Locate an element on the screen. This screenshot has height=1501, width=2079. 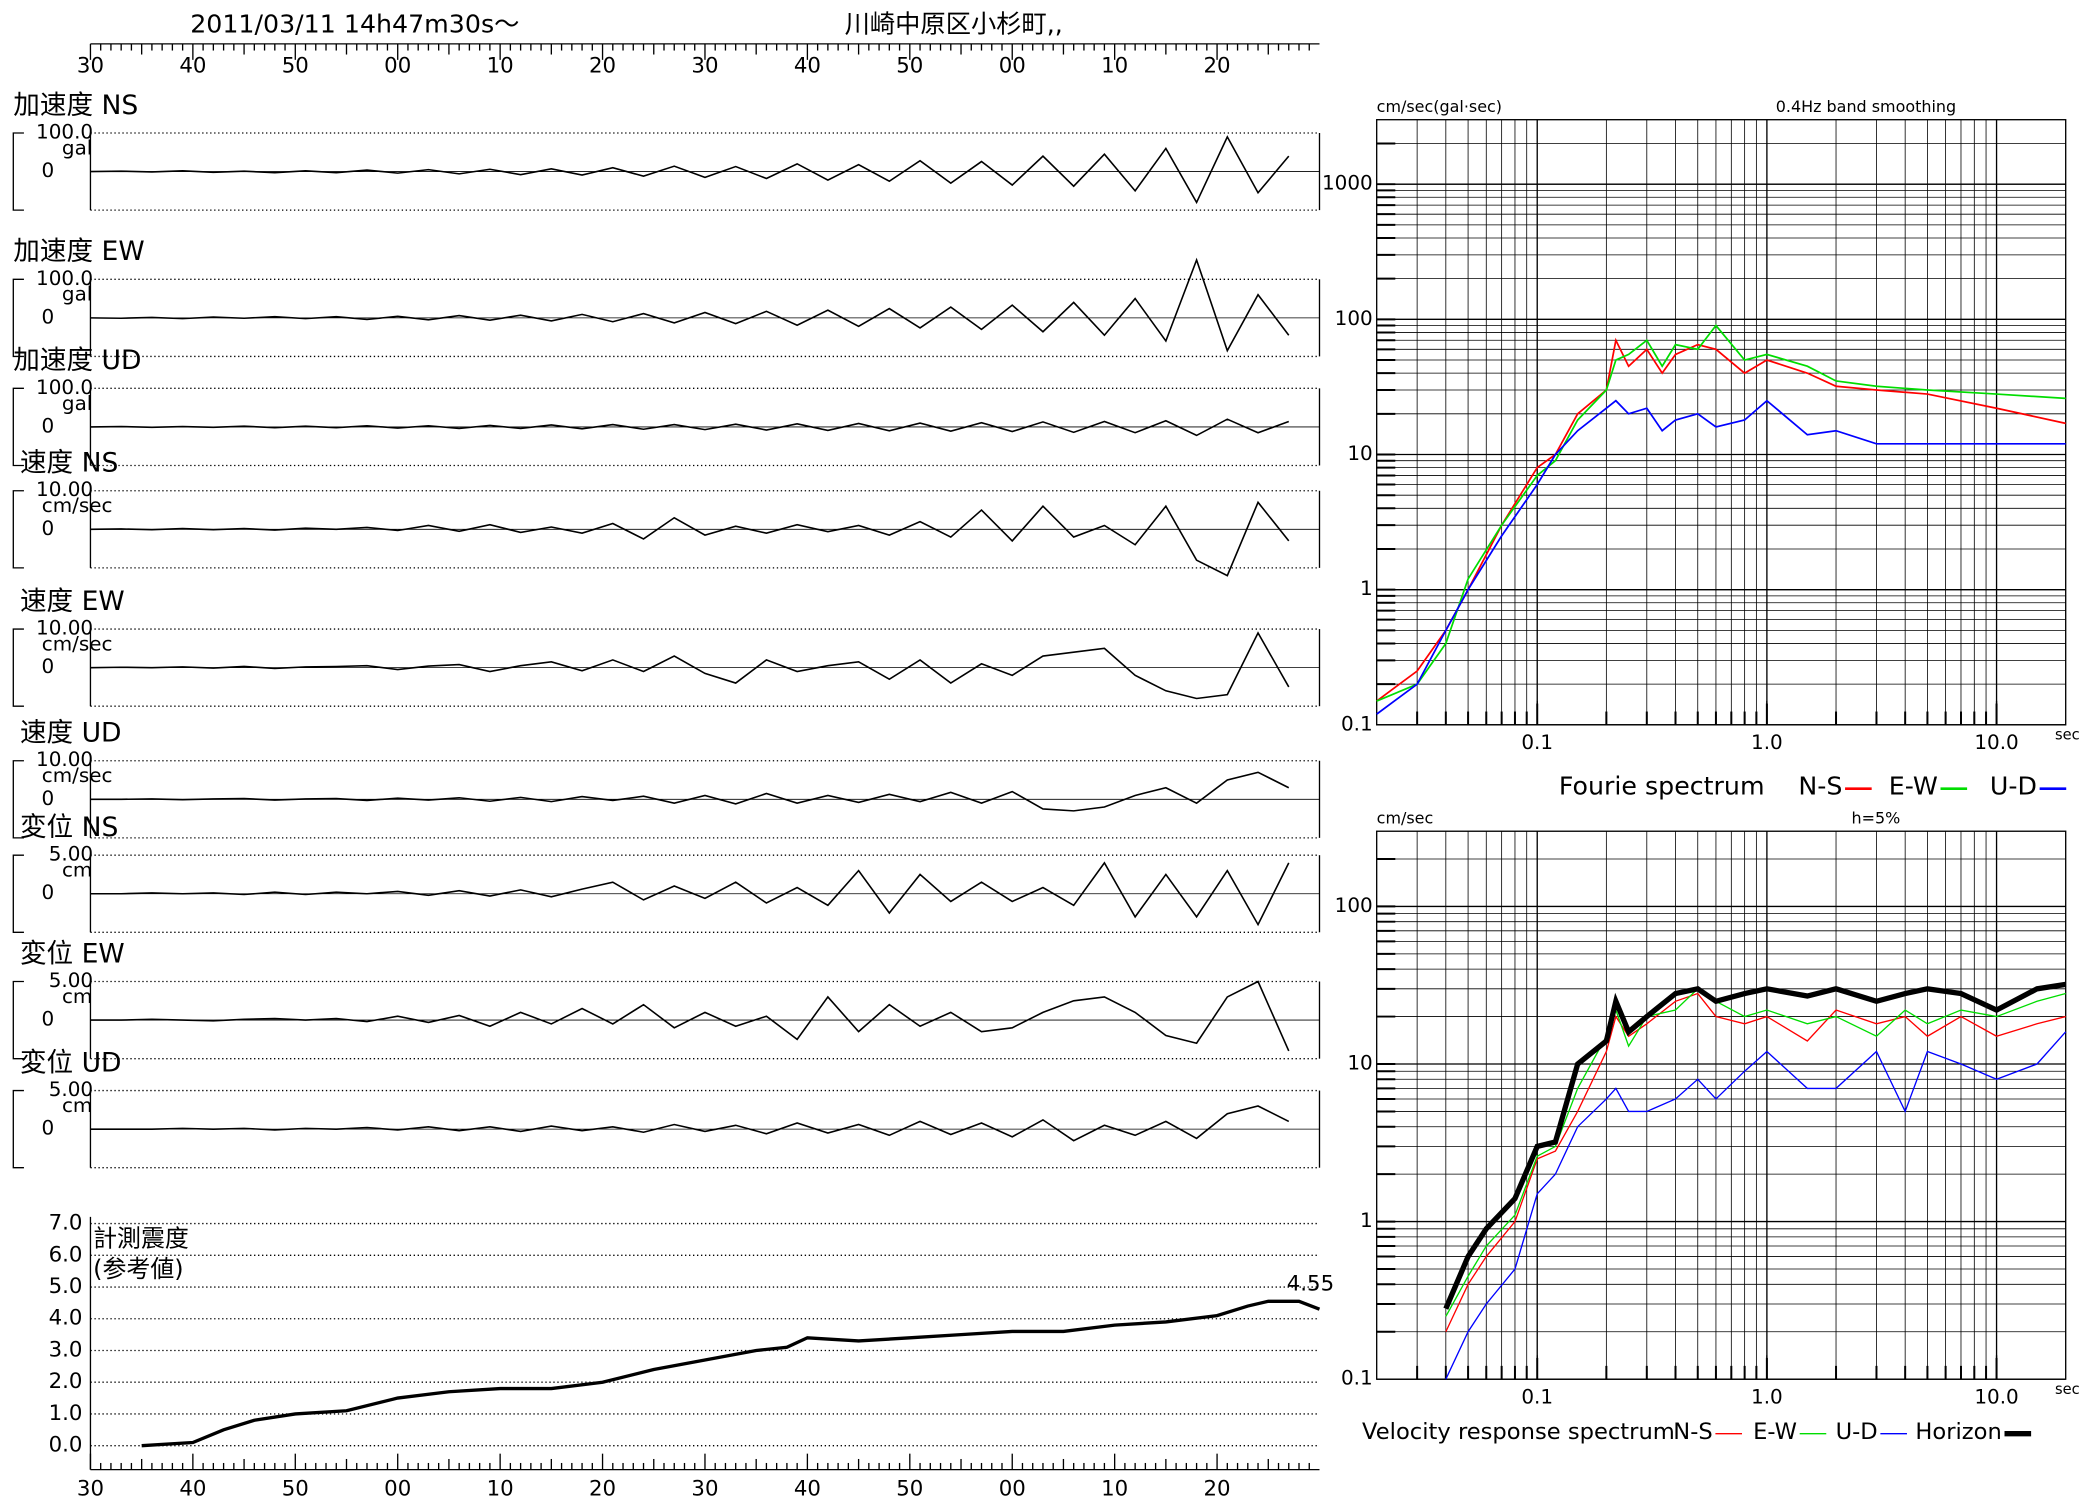
intensity-title: 計測震度 is located at coordinates (141, 1239).